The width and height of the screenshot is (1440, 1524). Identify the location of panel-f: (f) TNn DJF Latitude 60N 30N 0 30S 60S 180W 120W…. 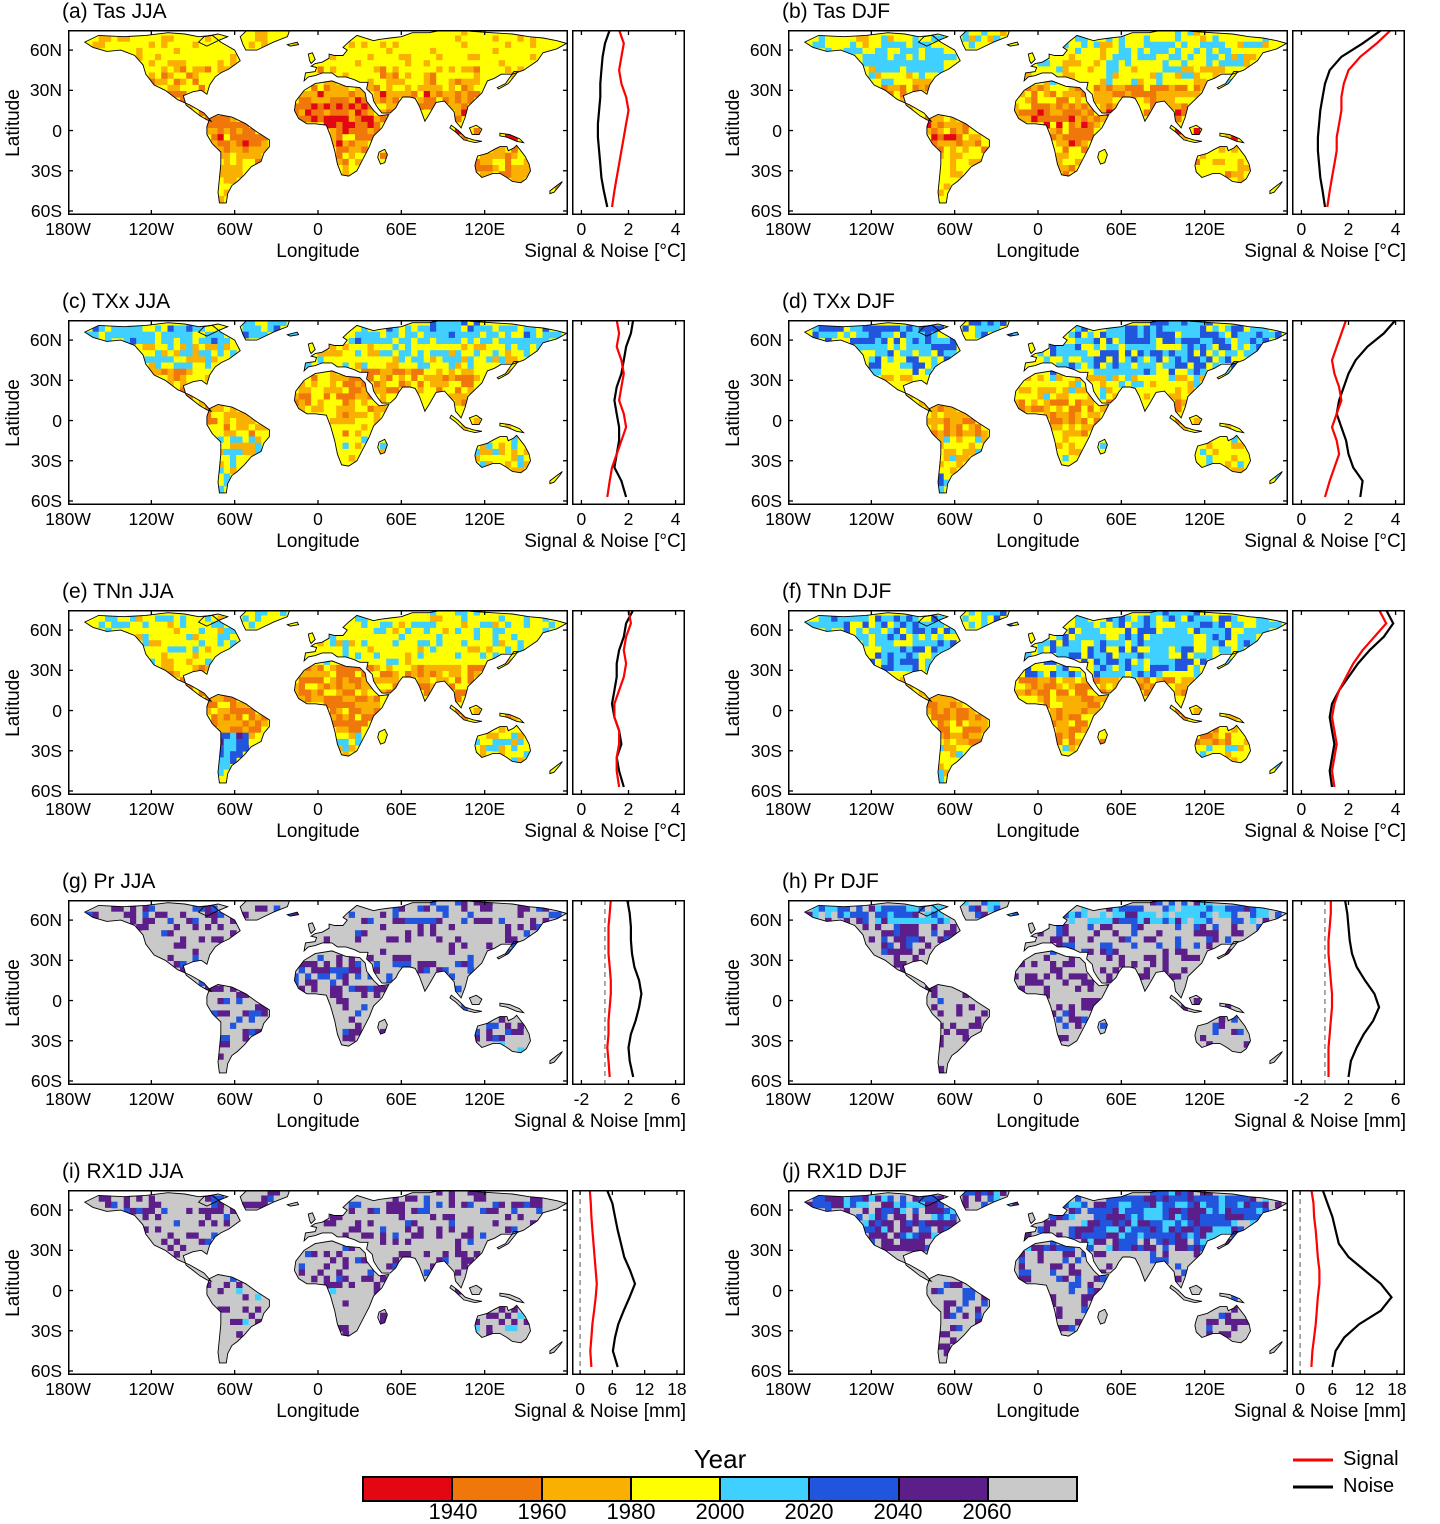
(1080, 725).